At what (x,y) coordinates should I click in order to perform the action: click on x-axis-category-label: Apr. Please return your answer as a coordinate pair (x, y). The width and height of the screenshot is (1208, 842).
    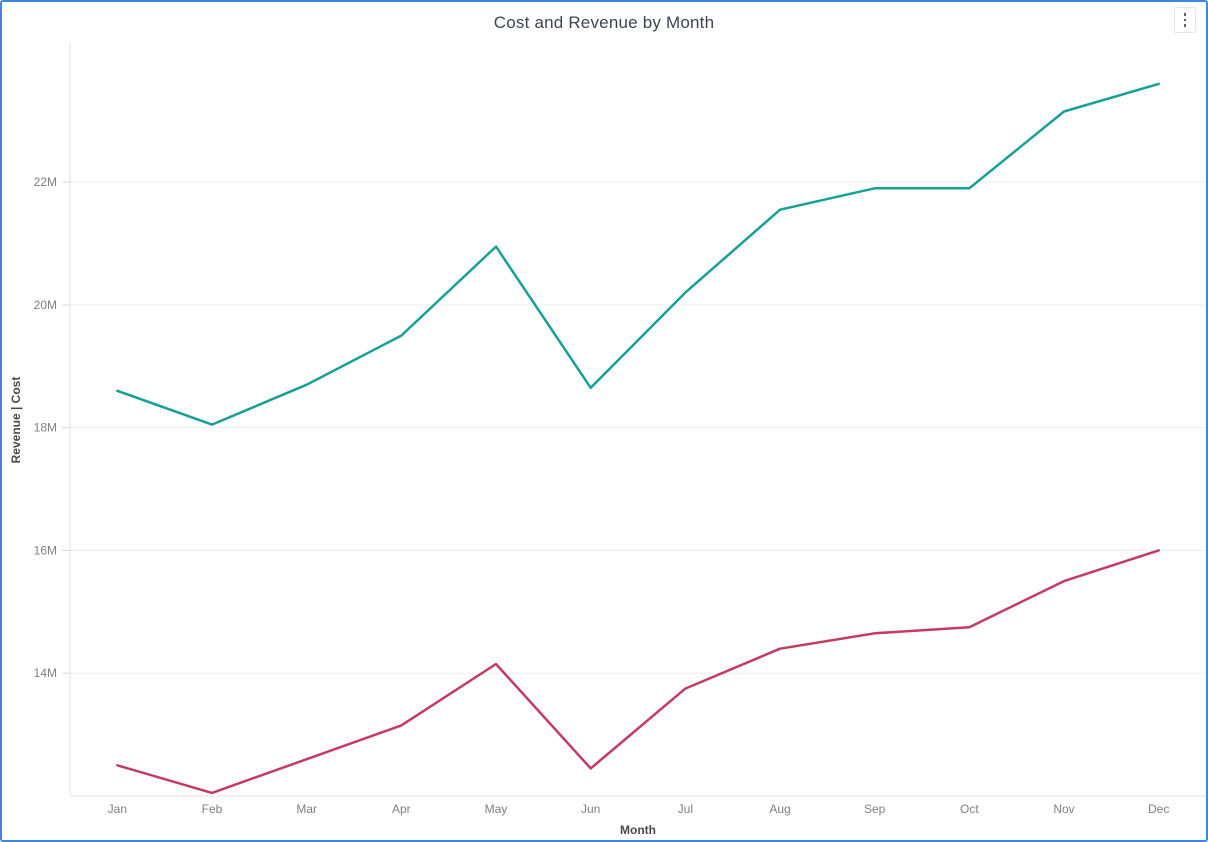
    Looking at the image, I should click on (401, 809).